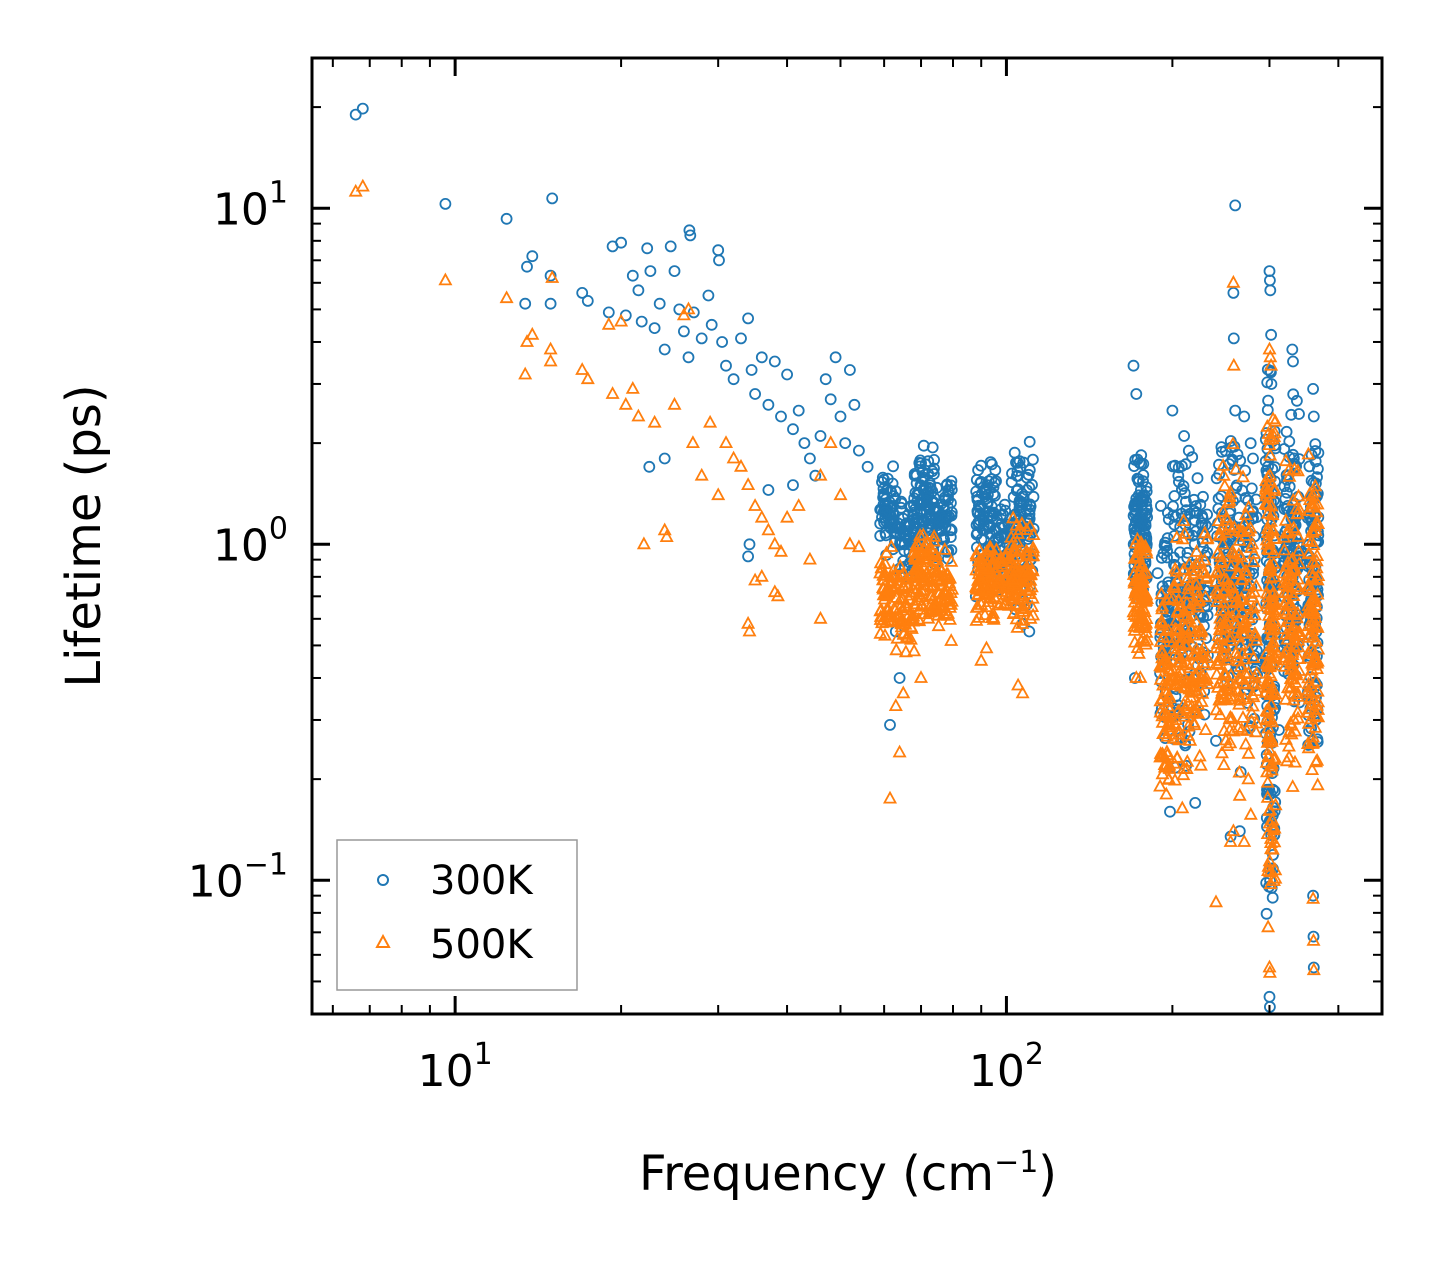 This screenshot has width=1442, height=1265. What do you see at coordinates (457, 915) in the screenshot?
I see `legend-box` at bounding box center [457, 915].